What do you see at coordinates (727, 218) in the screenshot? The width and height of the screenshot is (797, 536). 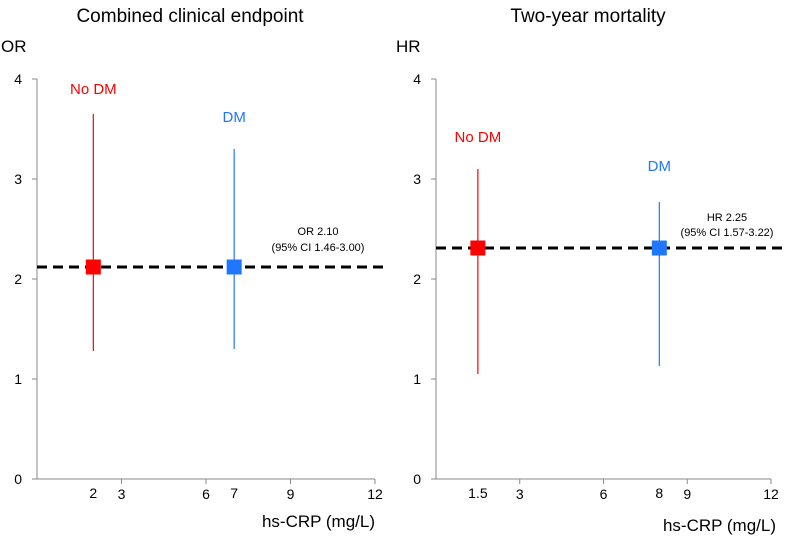 I see `effect-annotation-line1: HR 2.25` at bounding box center [727, 218].